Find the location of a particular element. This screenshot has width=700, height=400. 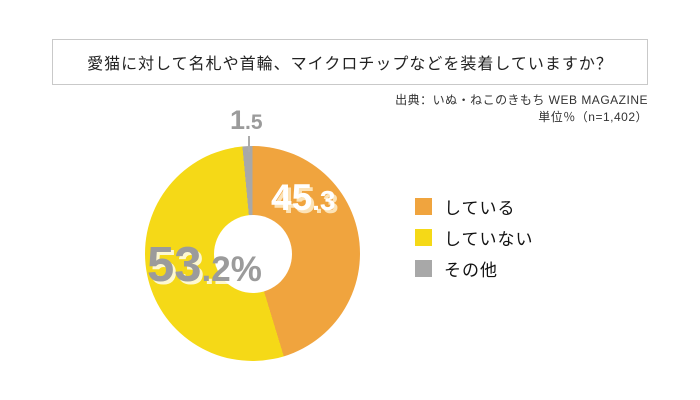

legend: している していない その他 is located at coordinates (474, 244).